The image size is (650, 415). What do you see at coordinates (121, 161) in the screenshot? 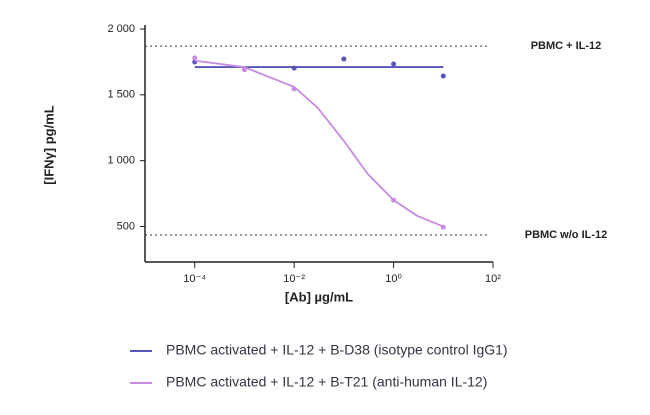
I see `y-tick-label: 1 000` at bounding box center [121, 161].